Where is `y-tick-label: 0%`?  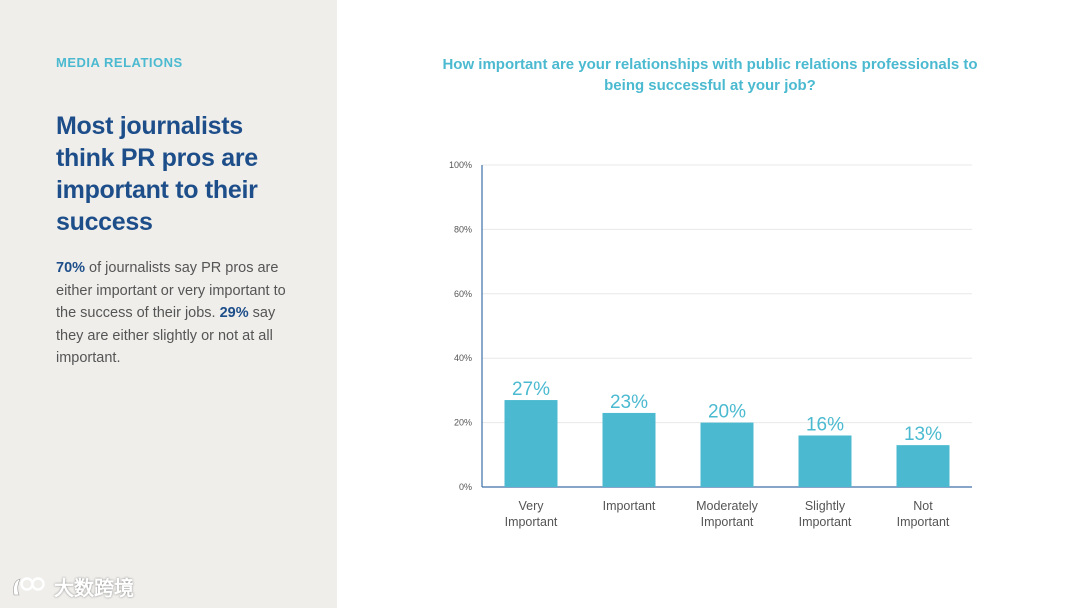 y-tick-label: 0% is located at coordinates (465, 487).